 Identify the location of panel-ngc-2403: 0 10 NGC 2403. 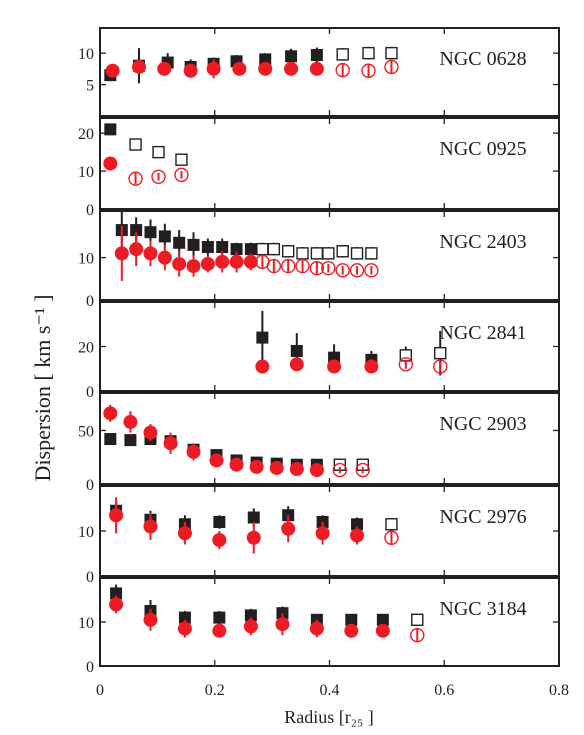
(318, 259).